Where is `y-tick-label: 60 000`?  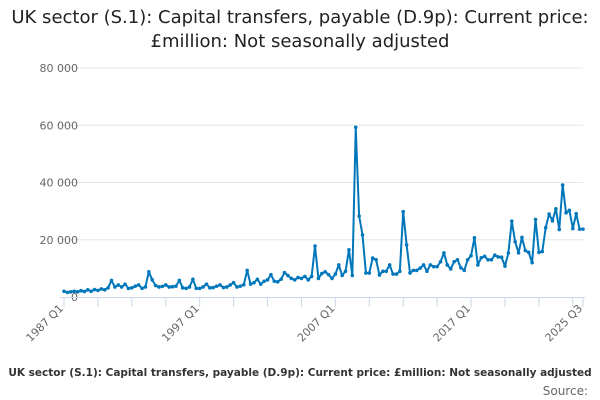
y-tick-label: 60 000 is located at coordinates (59, 125).